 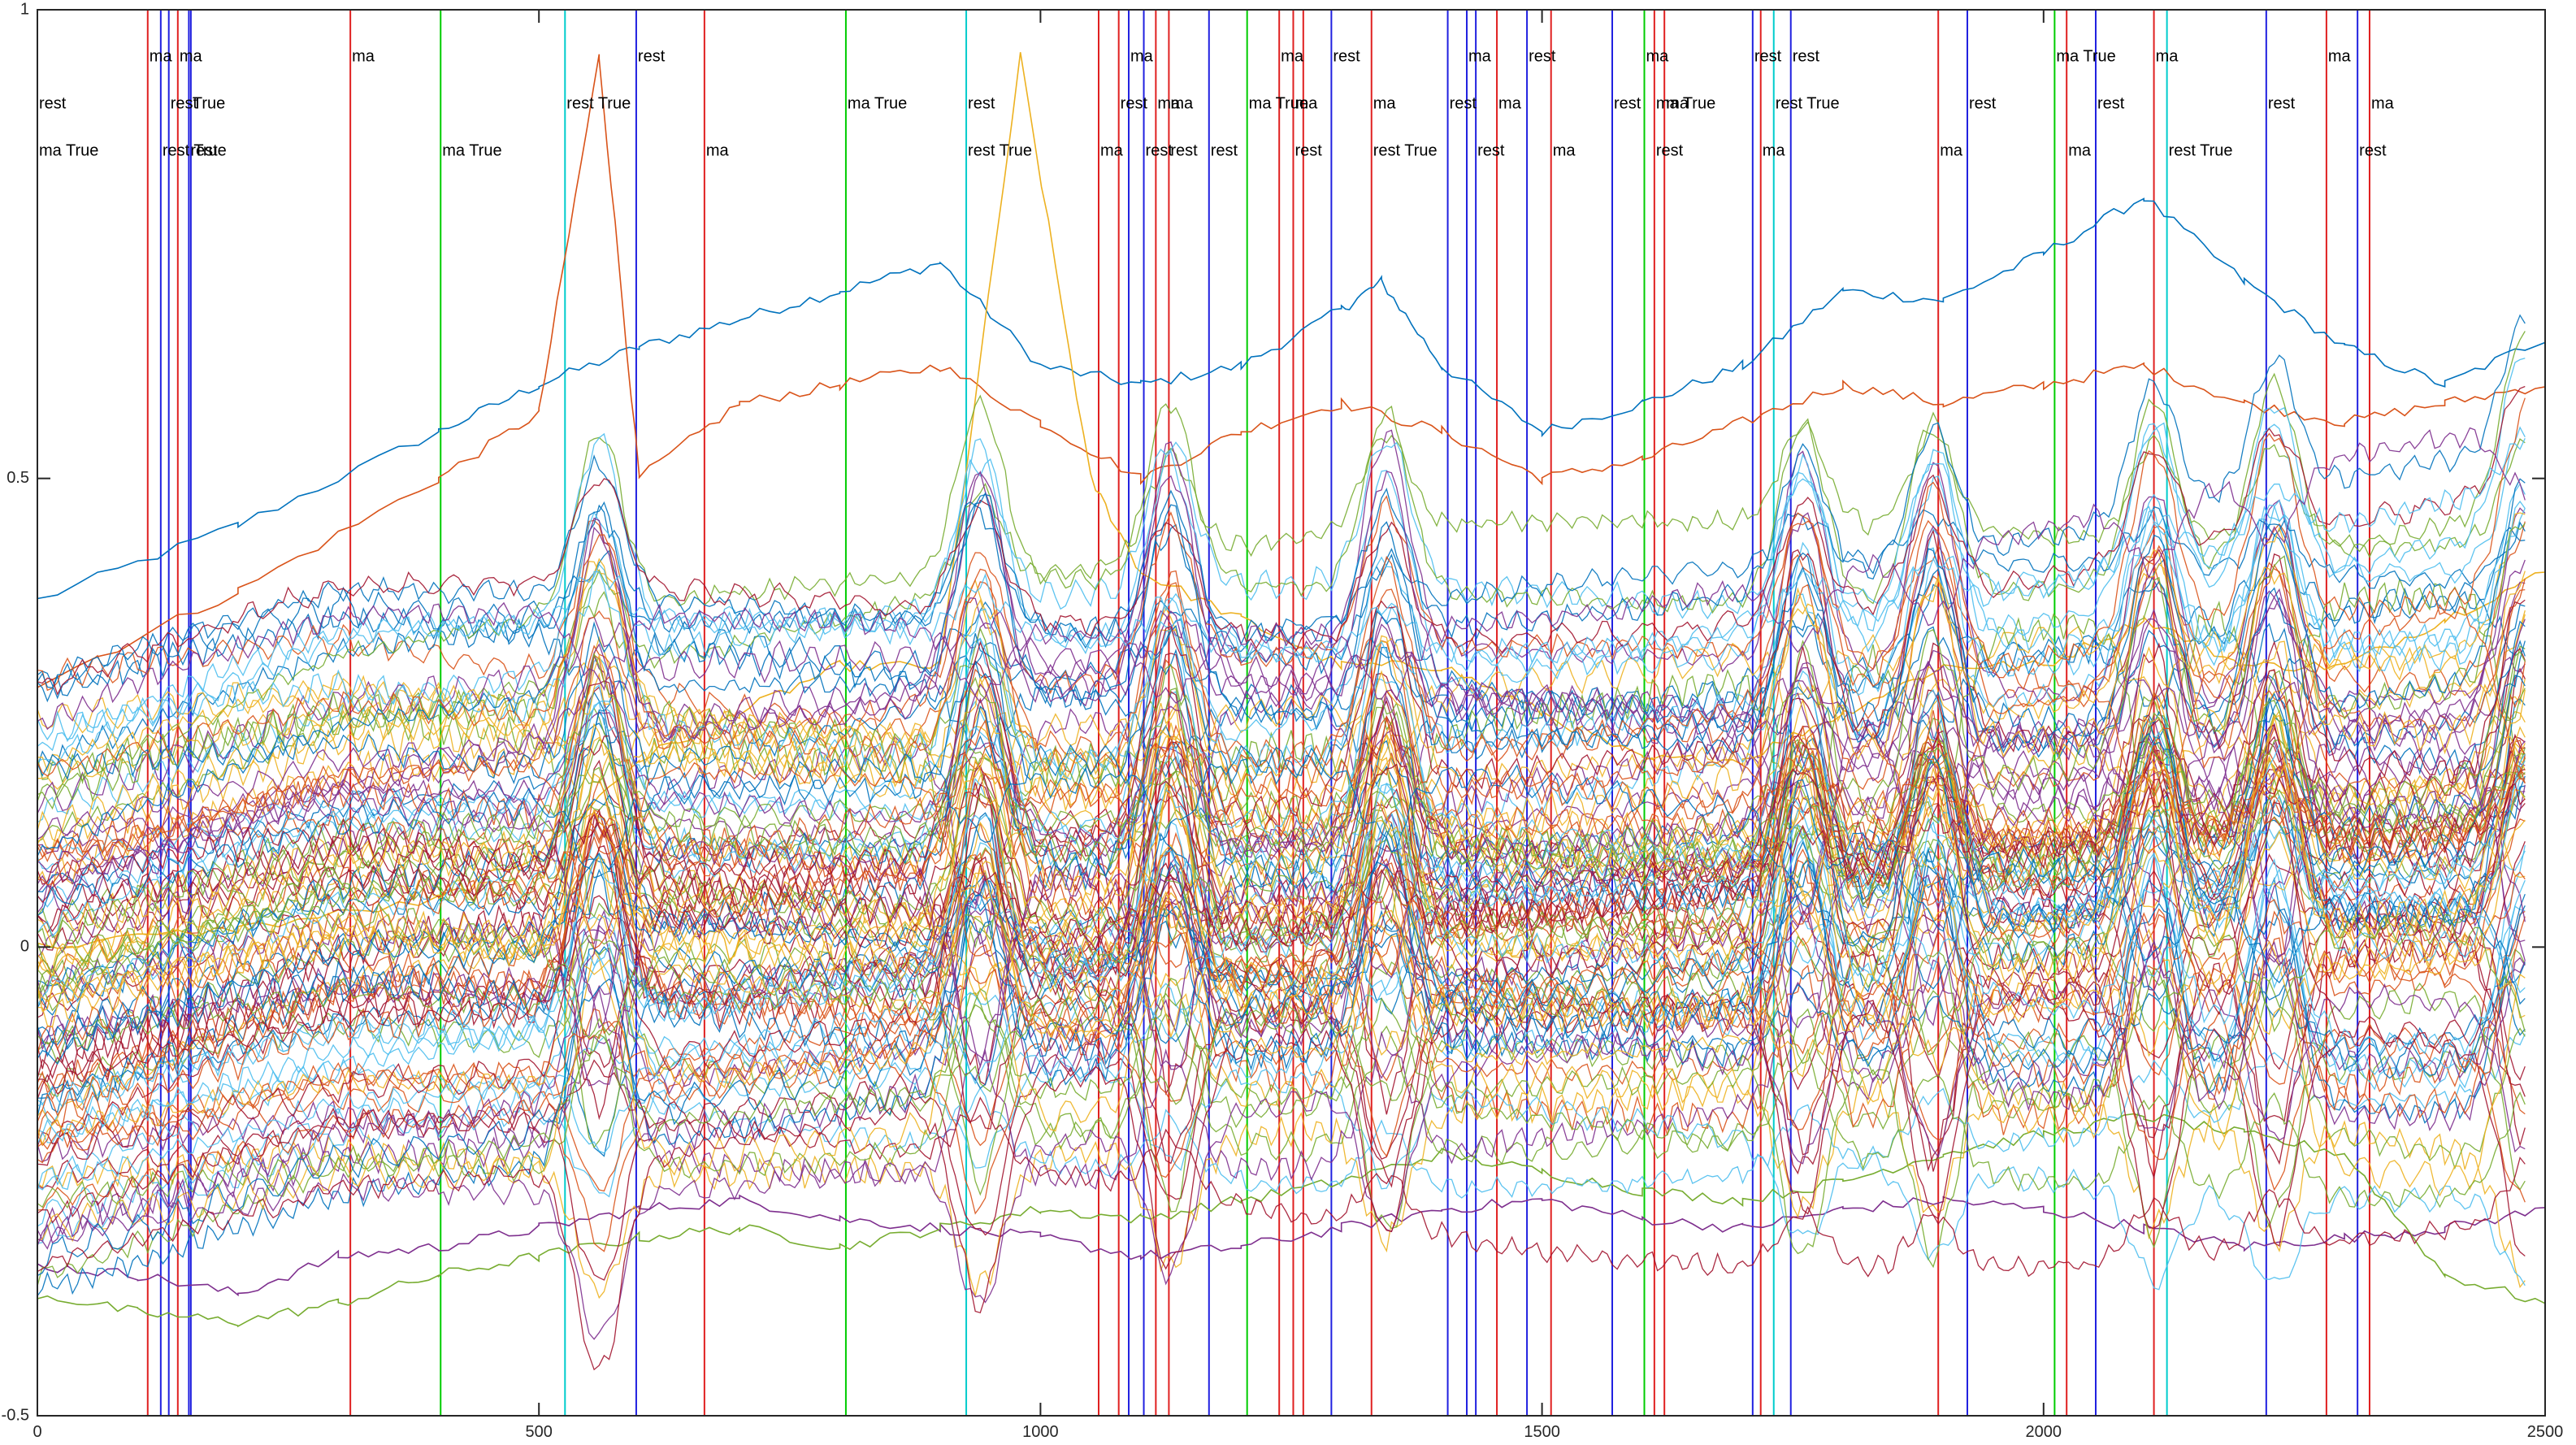 What do you see at coordinates (1542, 1432) in the screenshot?
I see `x-tick-label: 1500` at bounding box center [1542, 1432].